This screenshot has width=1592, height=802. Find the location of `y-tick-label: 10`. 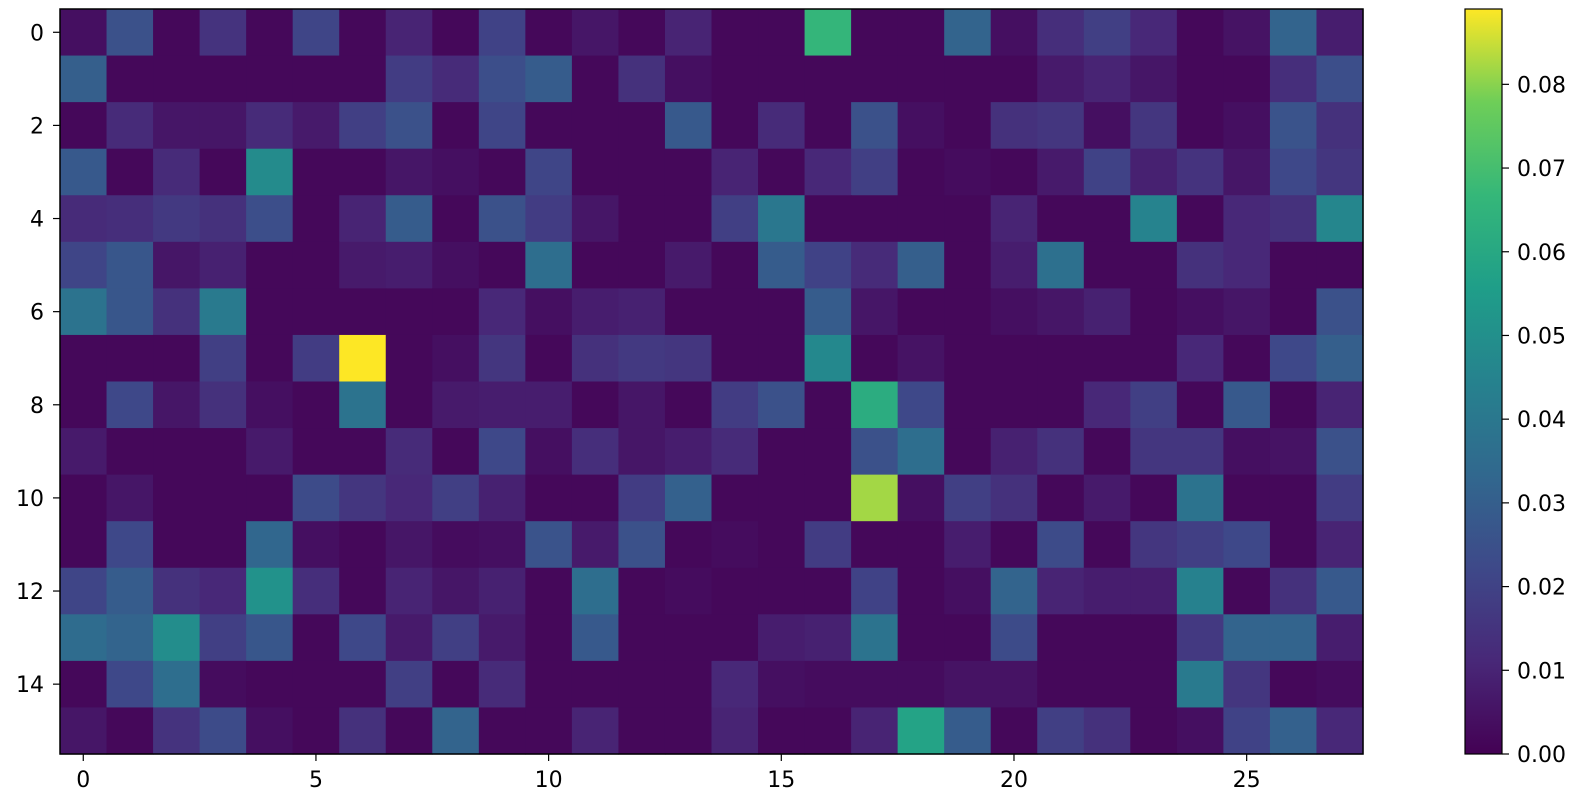

y-tick-label: 10 is located at coordinates (30, 499).